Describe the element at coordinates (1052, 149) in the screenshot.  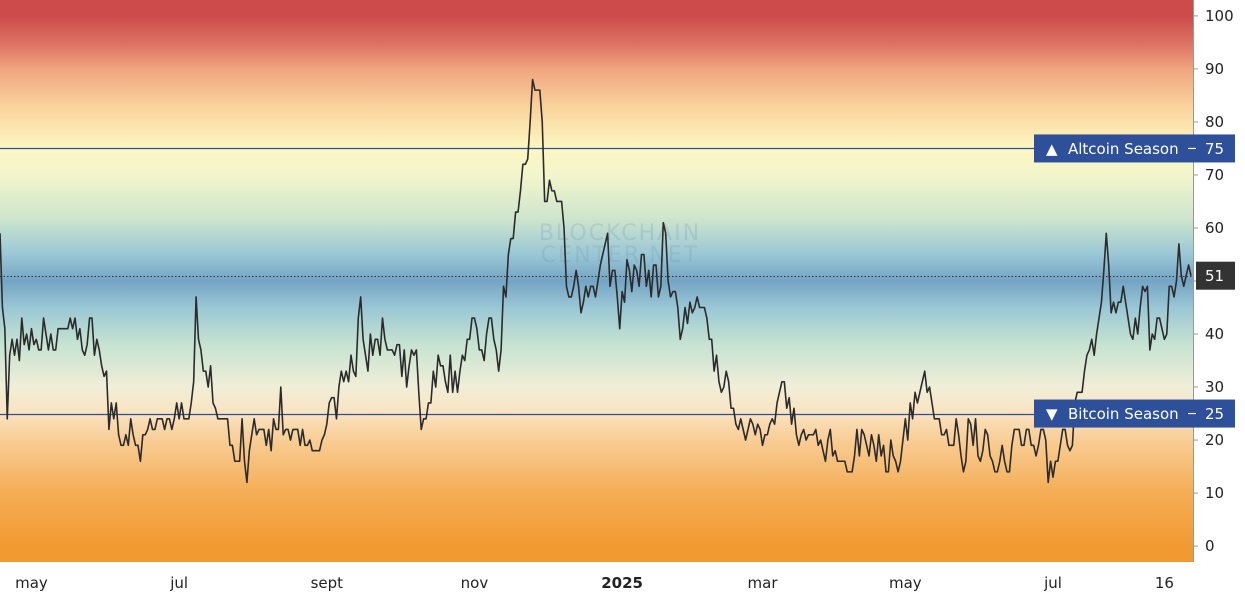
I see `badge-arrow-icon: ▲` at that location.